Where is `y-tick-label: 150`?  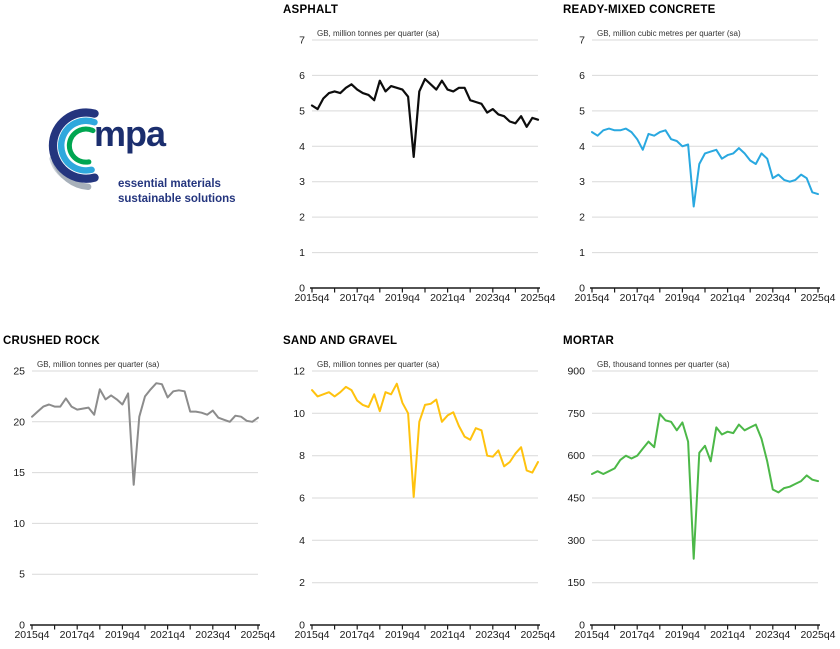 y-tick-label: 150 is located at coordinates (576, 583).